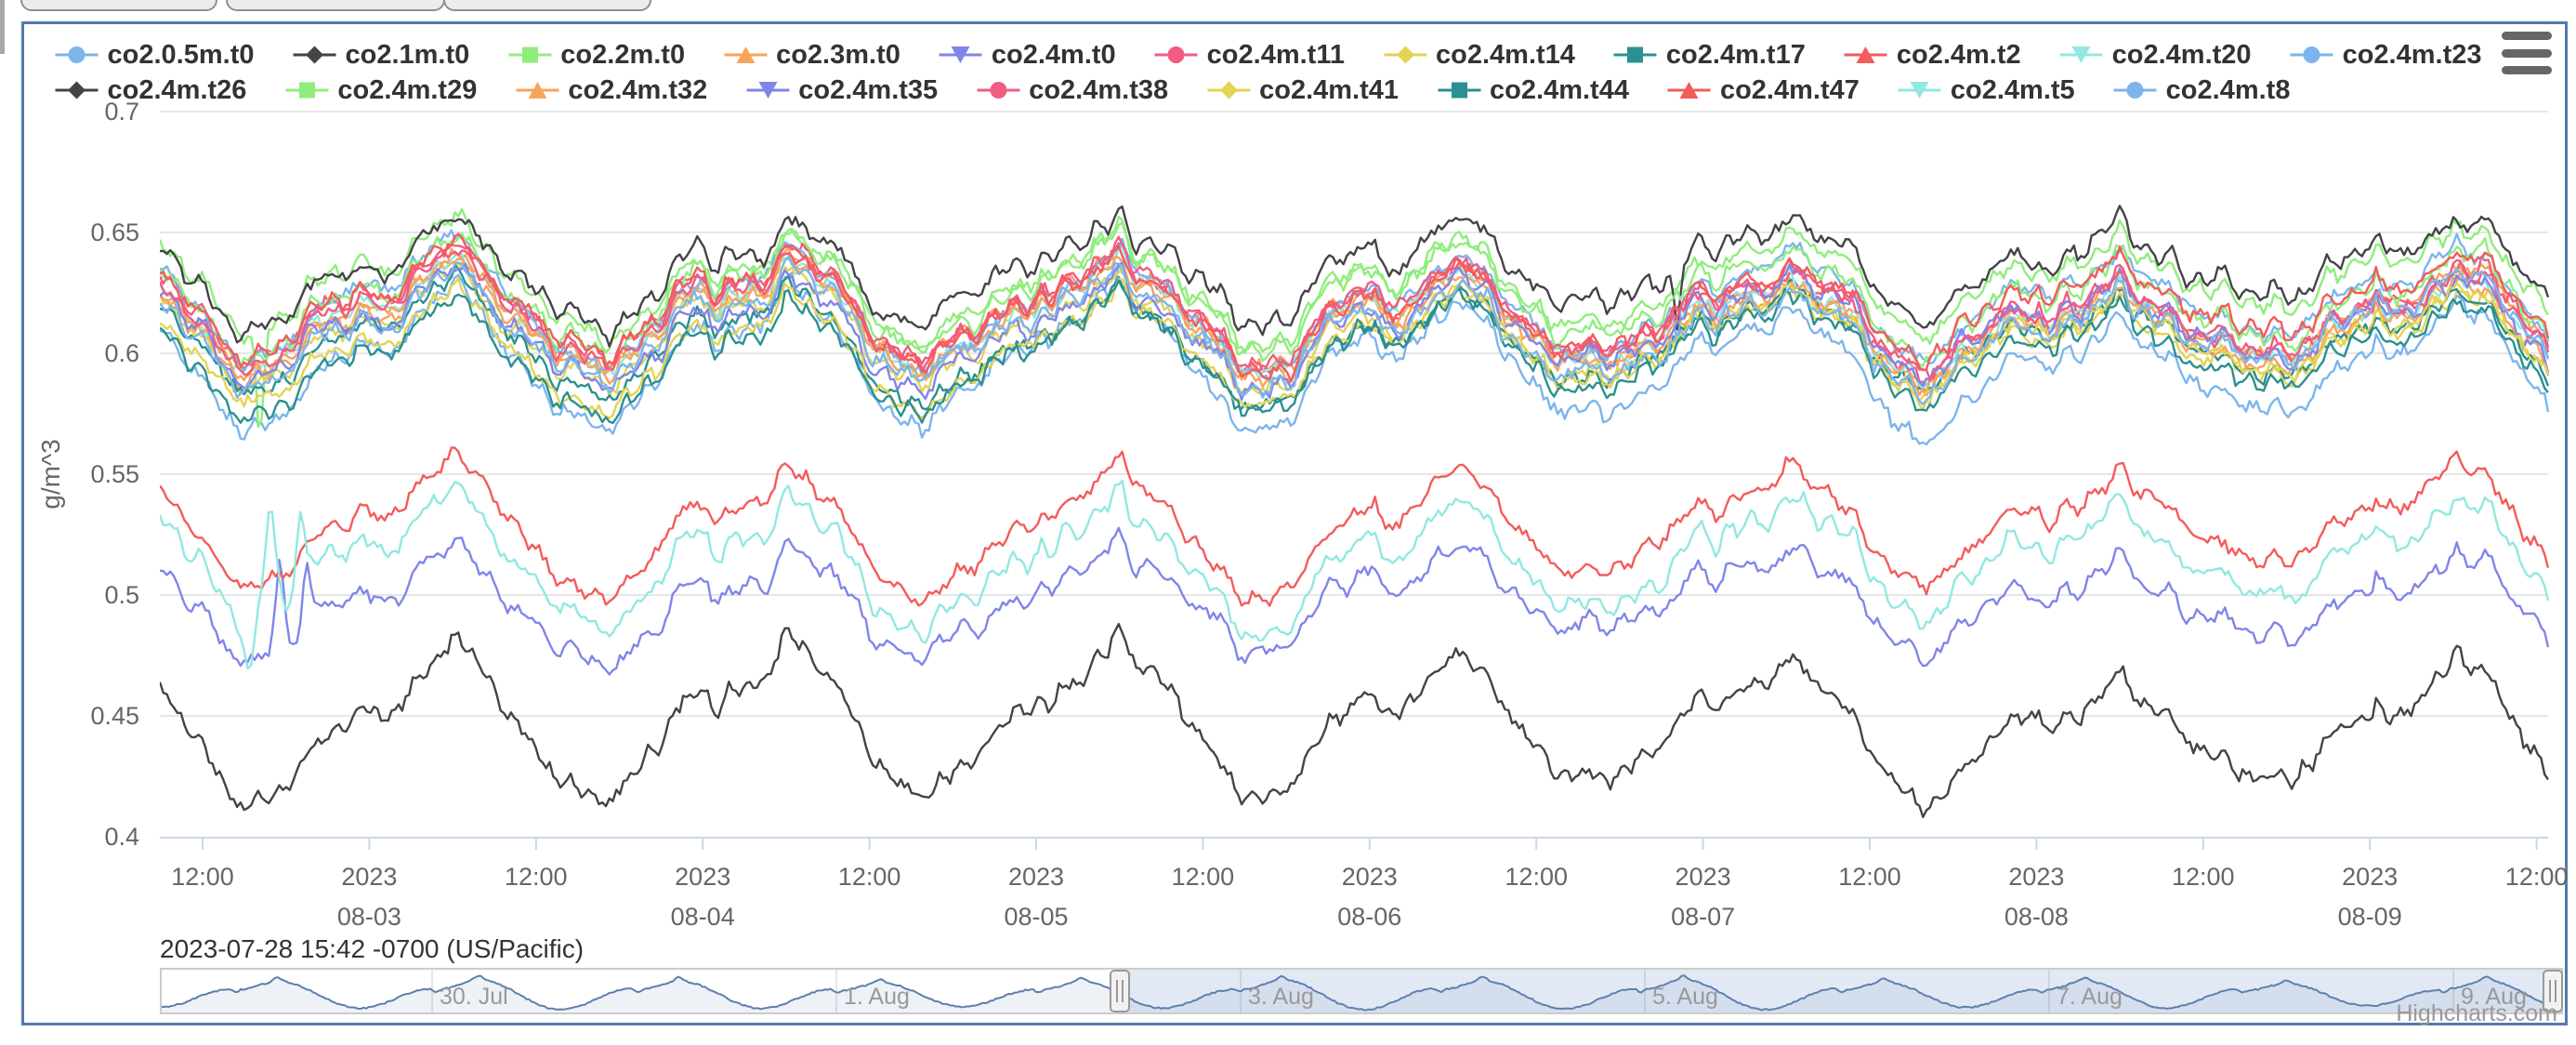 This screenshot has width=2576, height=1045. I want to click on navigator-series, so click(1361, 993).